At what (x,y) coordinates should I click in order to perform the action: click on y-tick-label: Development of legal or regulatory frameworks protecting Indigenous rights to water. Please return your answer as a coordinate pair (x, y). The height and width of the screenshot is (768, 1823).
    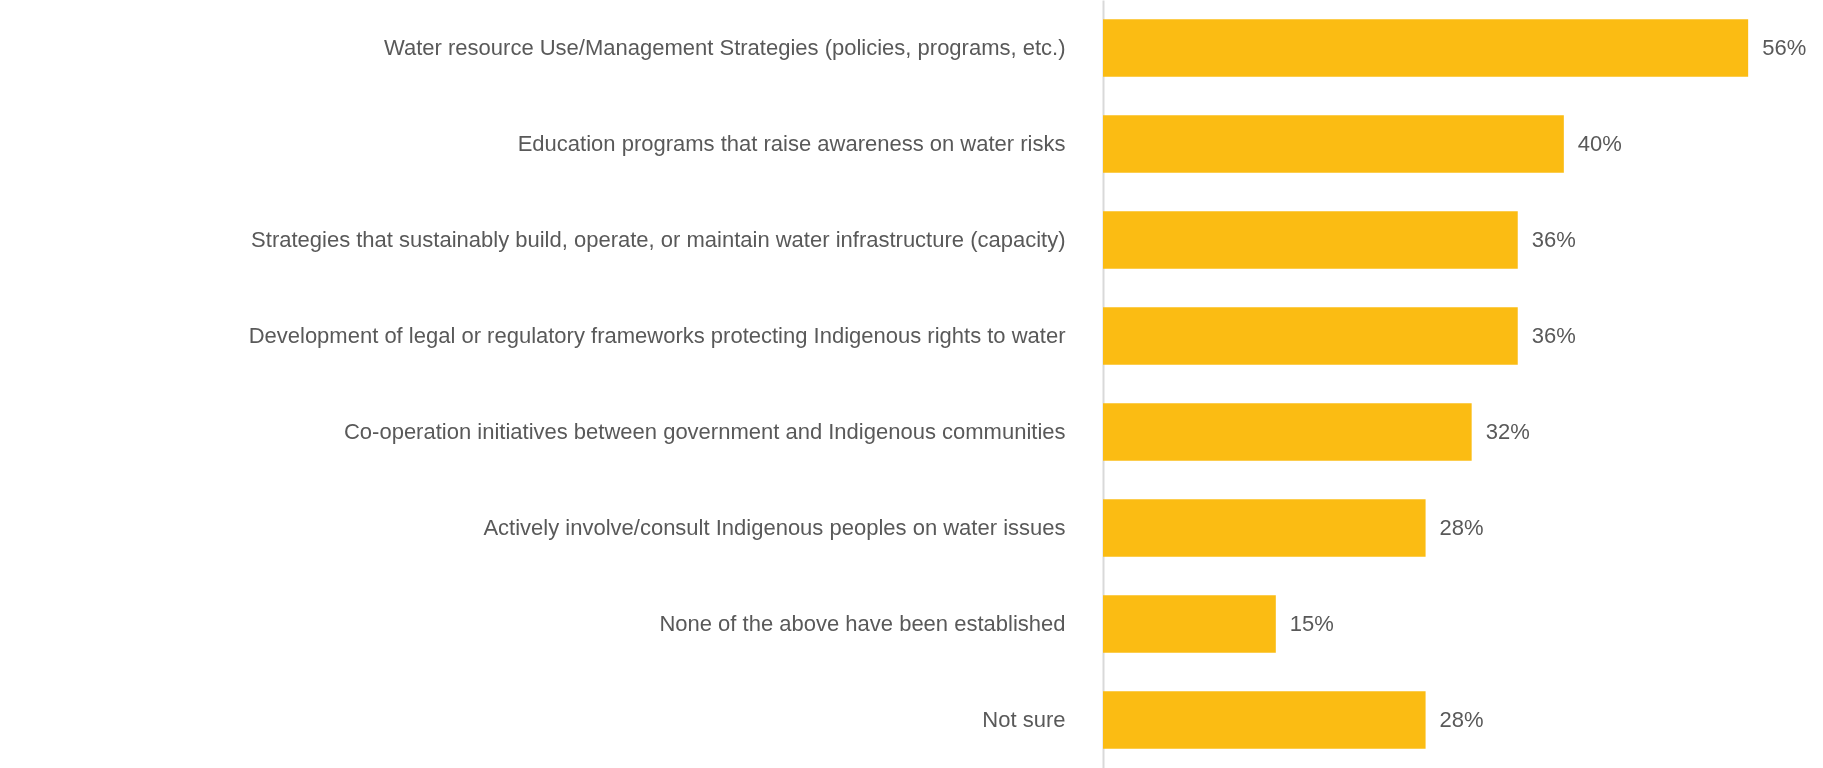
    Looking at the image, I should click on (657, 335).